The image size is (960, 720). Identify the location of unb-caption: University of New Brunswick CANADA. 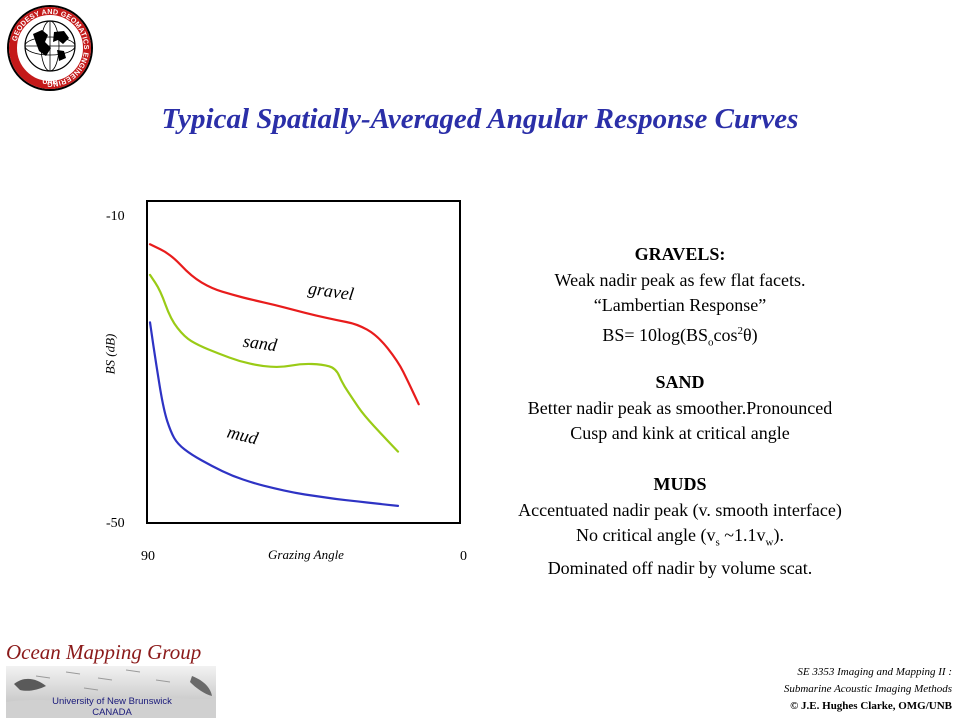
(112, 707).